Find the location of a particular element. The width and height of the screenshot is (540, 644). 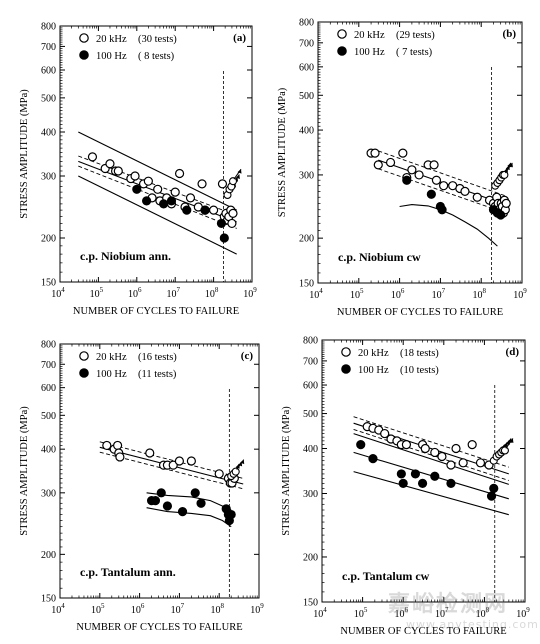

legend-label: 20 kHz is located at coordinates (373, 353).